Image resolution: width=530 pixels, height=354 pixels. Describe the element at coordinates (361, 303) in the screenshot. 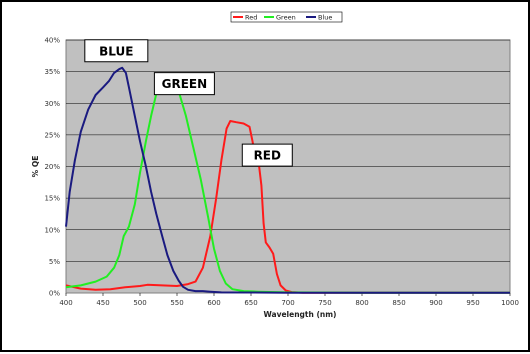

I see `x-tick-label: 800` at that location.